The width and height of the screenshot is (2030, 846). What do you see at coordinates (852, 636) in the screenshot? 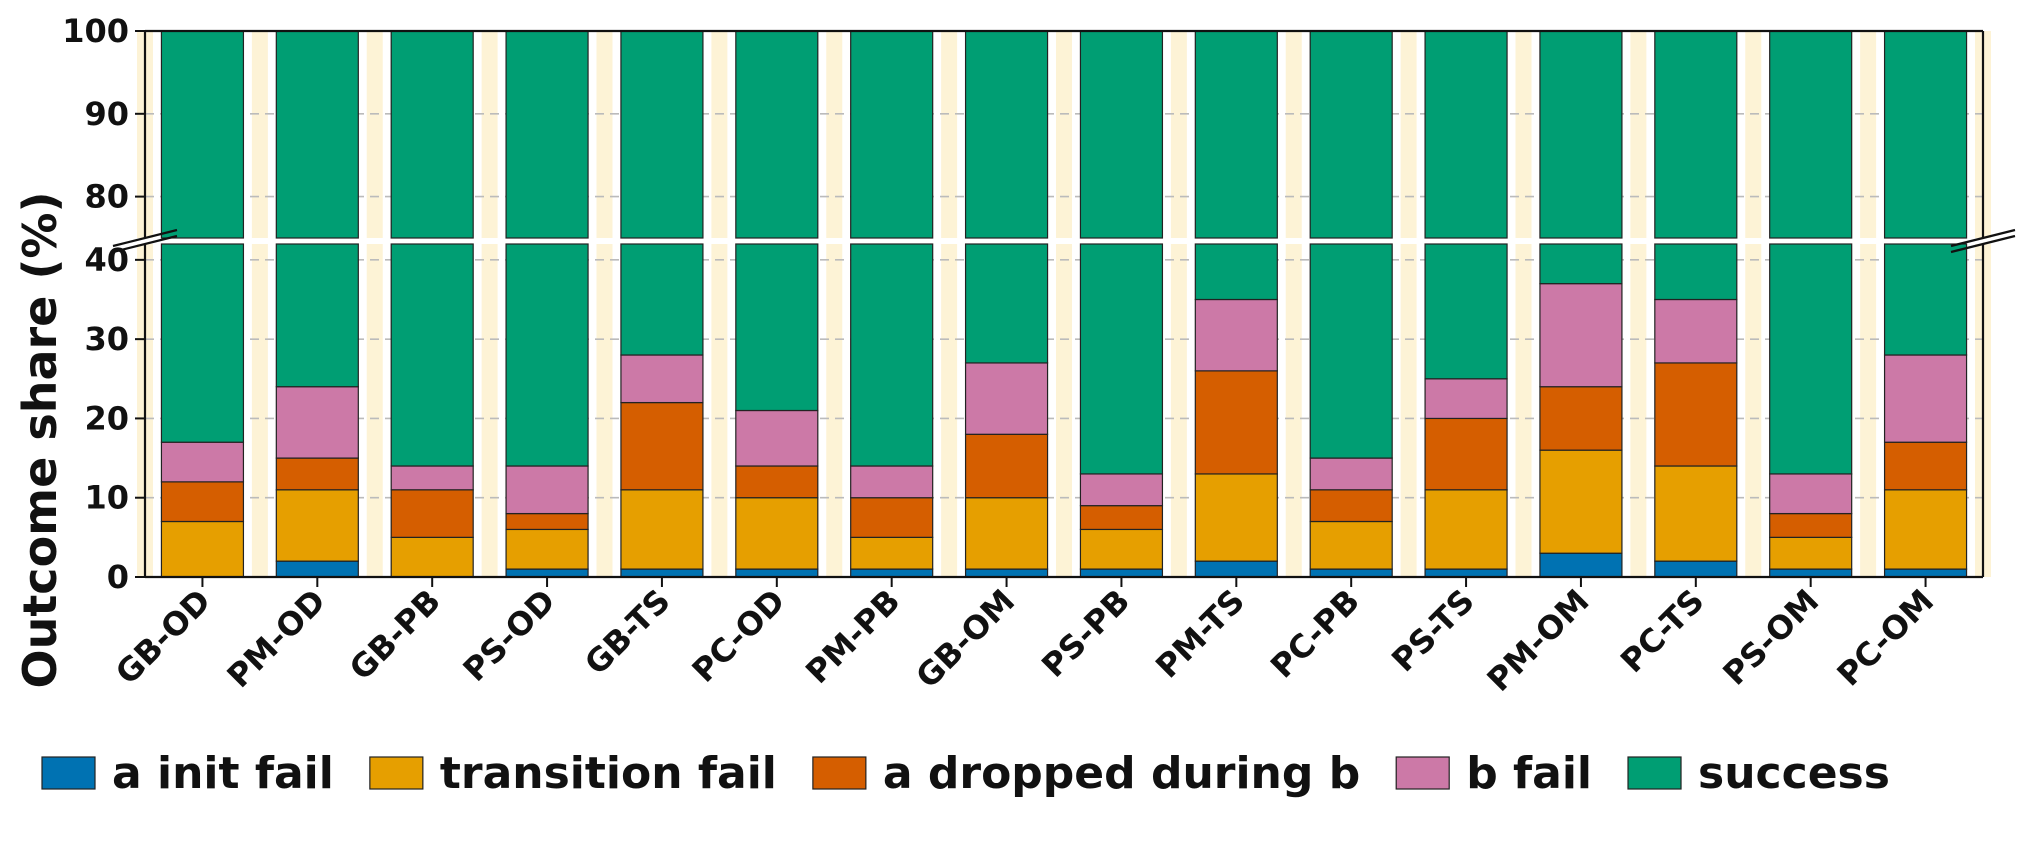
I see `x-tick-label: PM-PB` at bounding box center [852, 636].